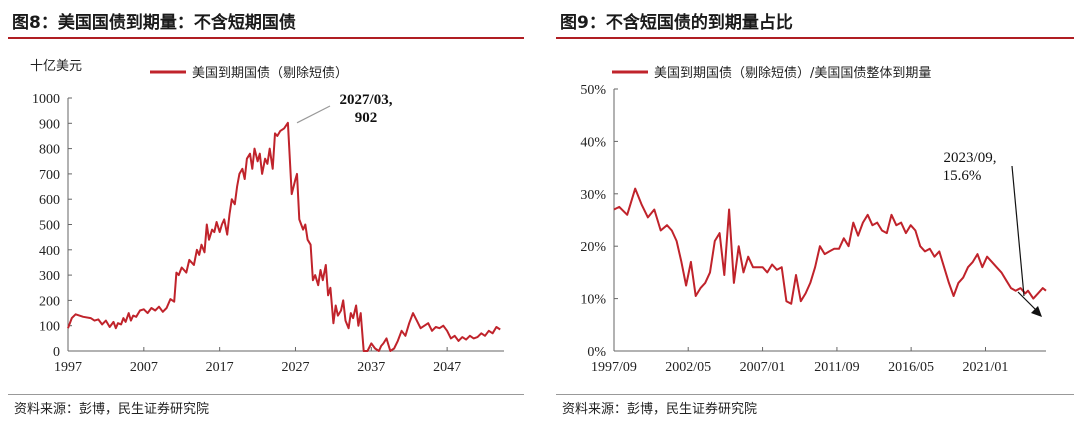  What do you see at coordinates (660, 409) in the screenshot?
I see `right-source-note: 资料来源：彭博，民生证券研究院` at bounding box center [660, 409].